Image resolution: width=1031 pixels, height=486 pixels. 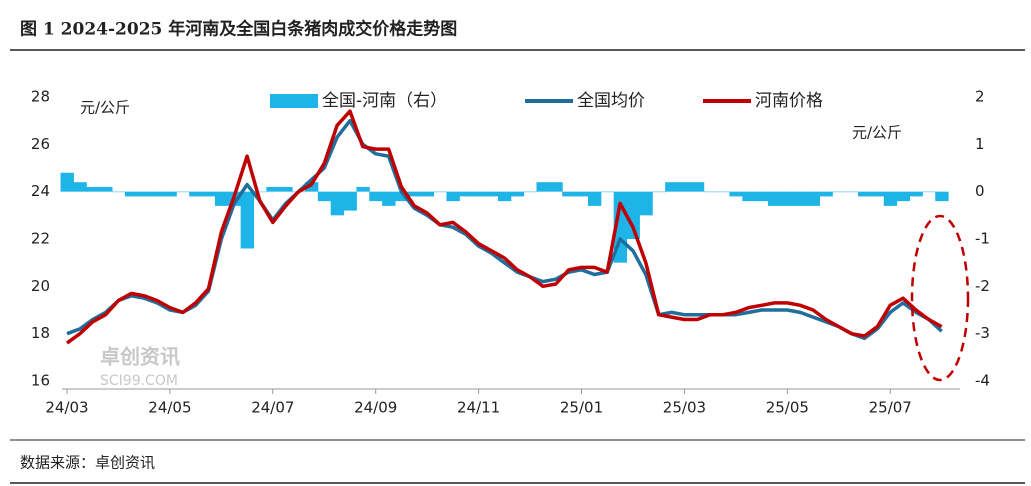 What do you see at coordinates (982, 286) in the screenshot?
I see `y2-tick-label: -2` at bounding box center [982, 286].